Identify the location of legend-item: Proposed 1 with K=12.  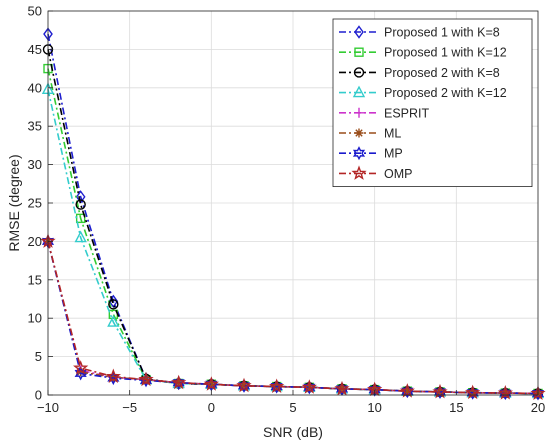
(423, 53).